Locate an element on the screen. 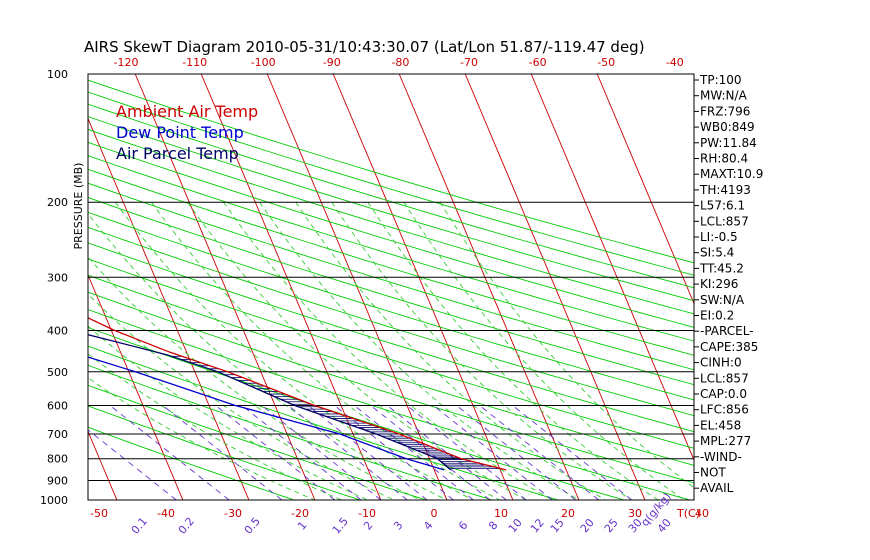 The image size is (870, 560). series-line is located at coordinates (270, 402).